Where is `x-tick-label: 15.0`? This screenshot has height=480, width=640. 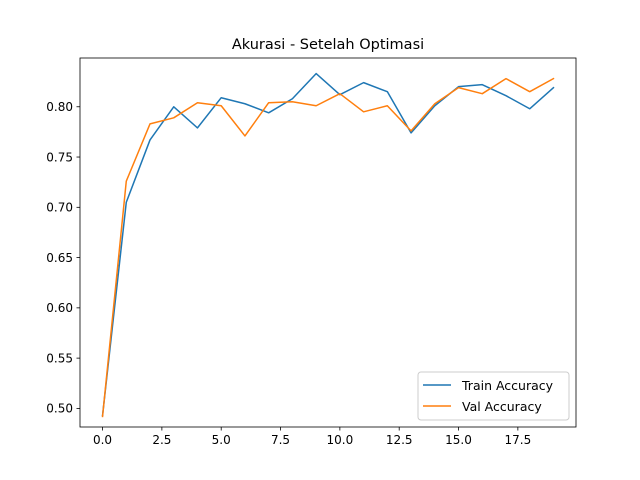
x-tick-label: 15.0 is located at coordinates (458, 440).